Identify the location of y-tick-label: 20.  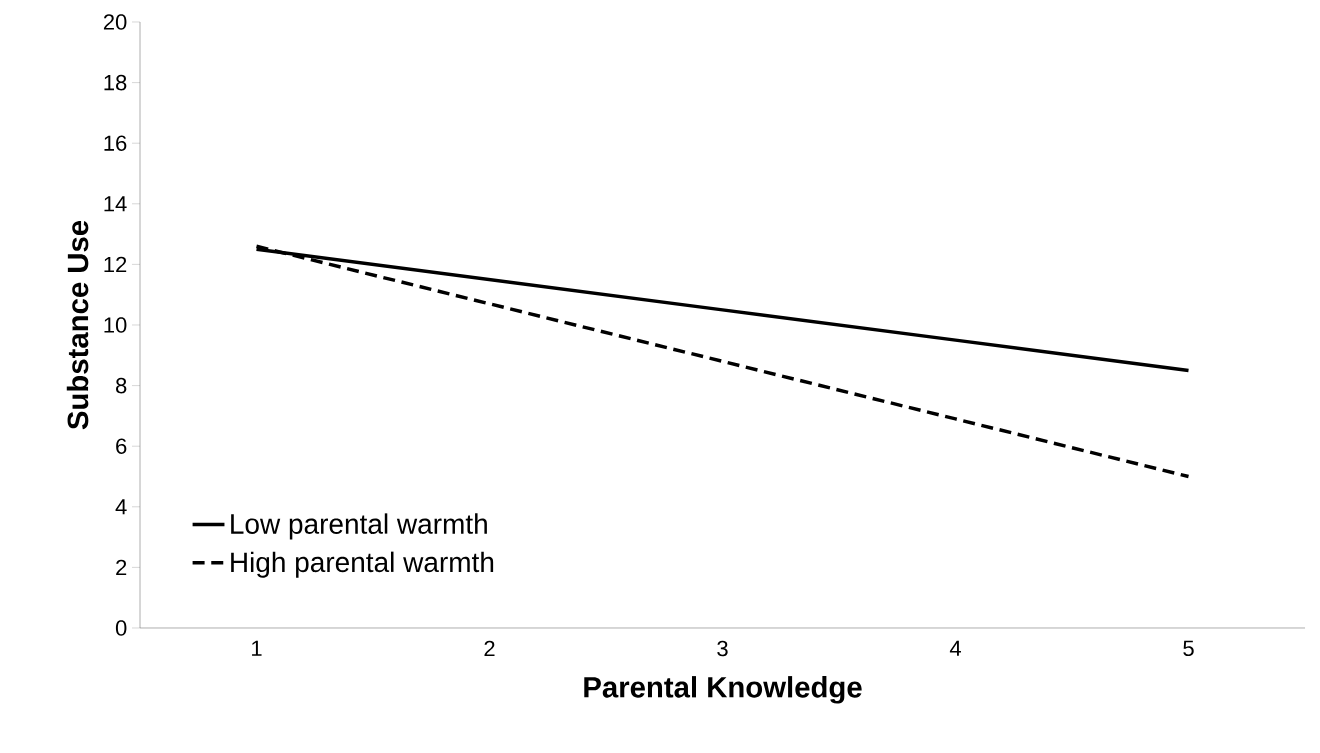
(115, 22).